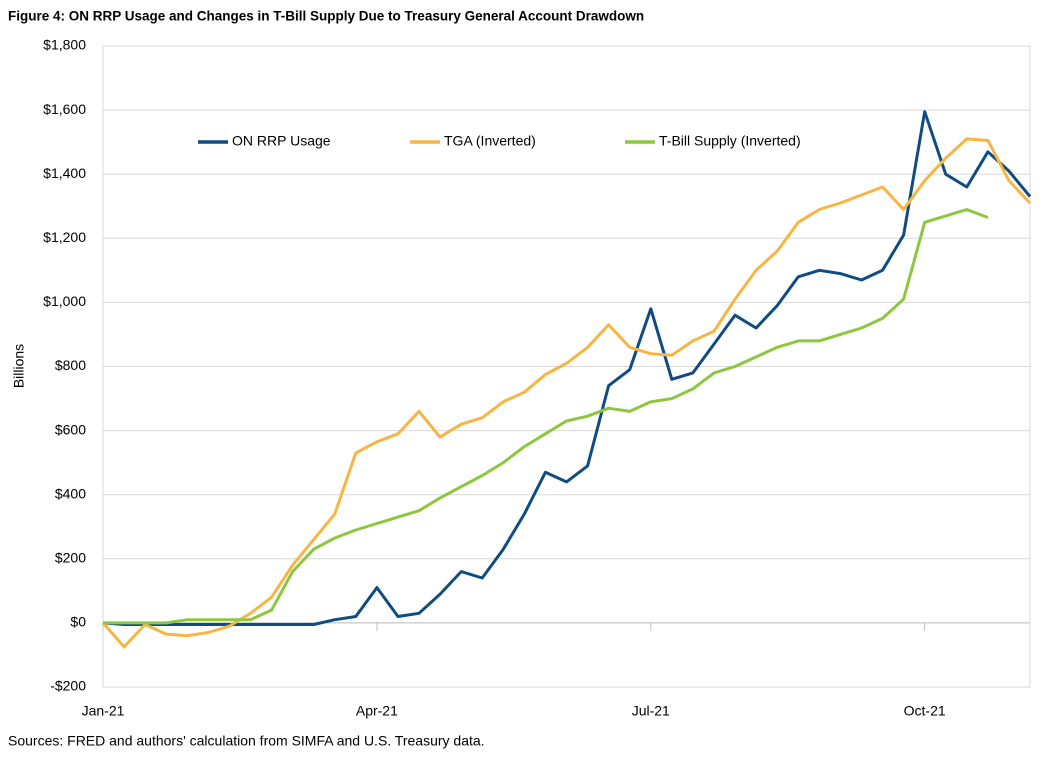 The width and height of the screenshot is (1044, 758). Describe the element at coordinates (925, 711) in the screenshot. I see `x-tick-label: Oct-21` at that location.